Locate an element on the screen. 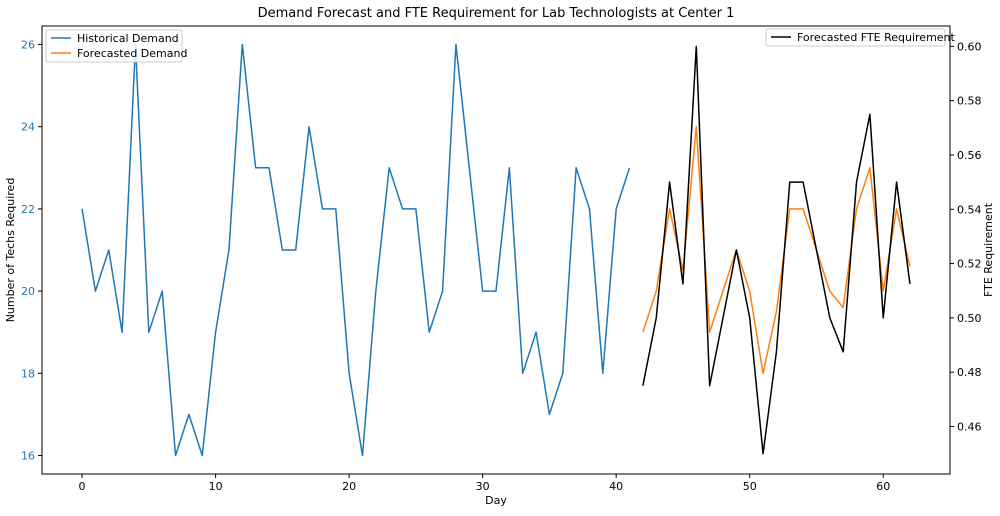 This screenshot has width=1000, height=516. series-line-forecasted-demand is located at coordinates (776, 250).